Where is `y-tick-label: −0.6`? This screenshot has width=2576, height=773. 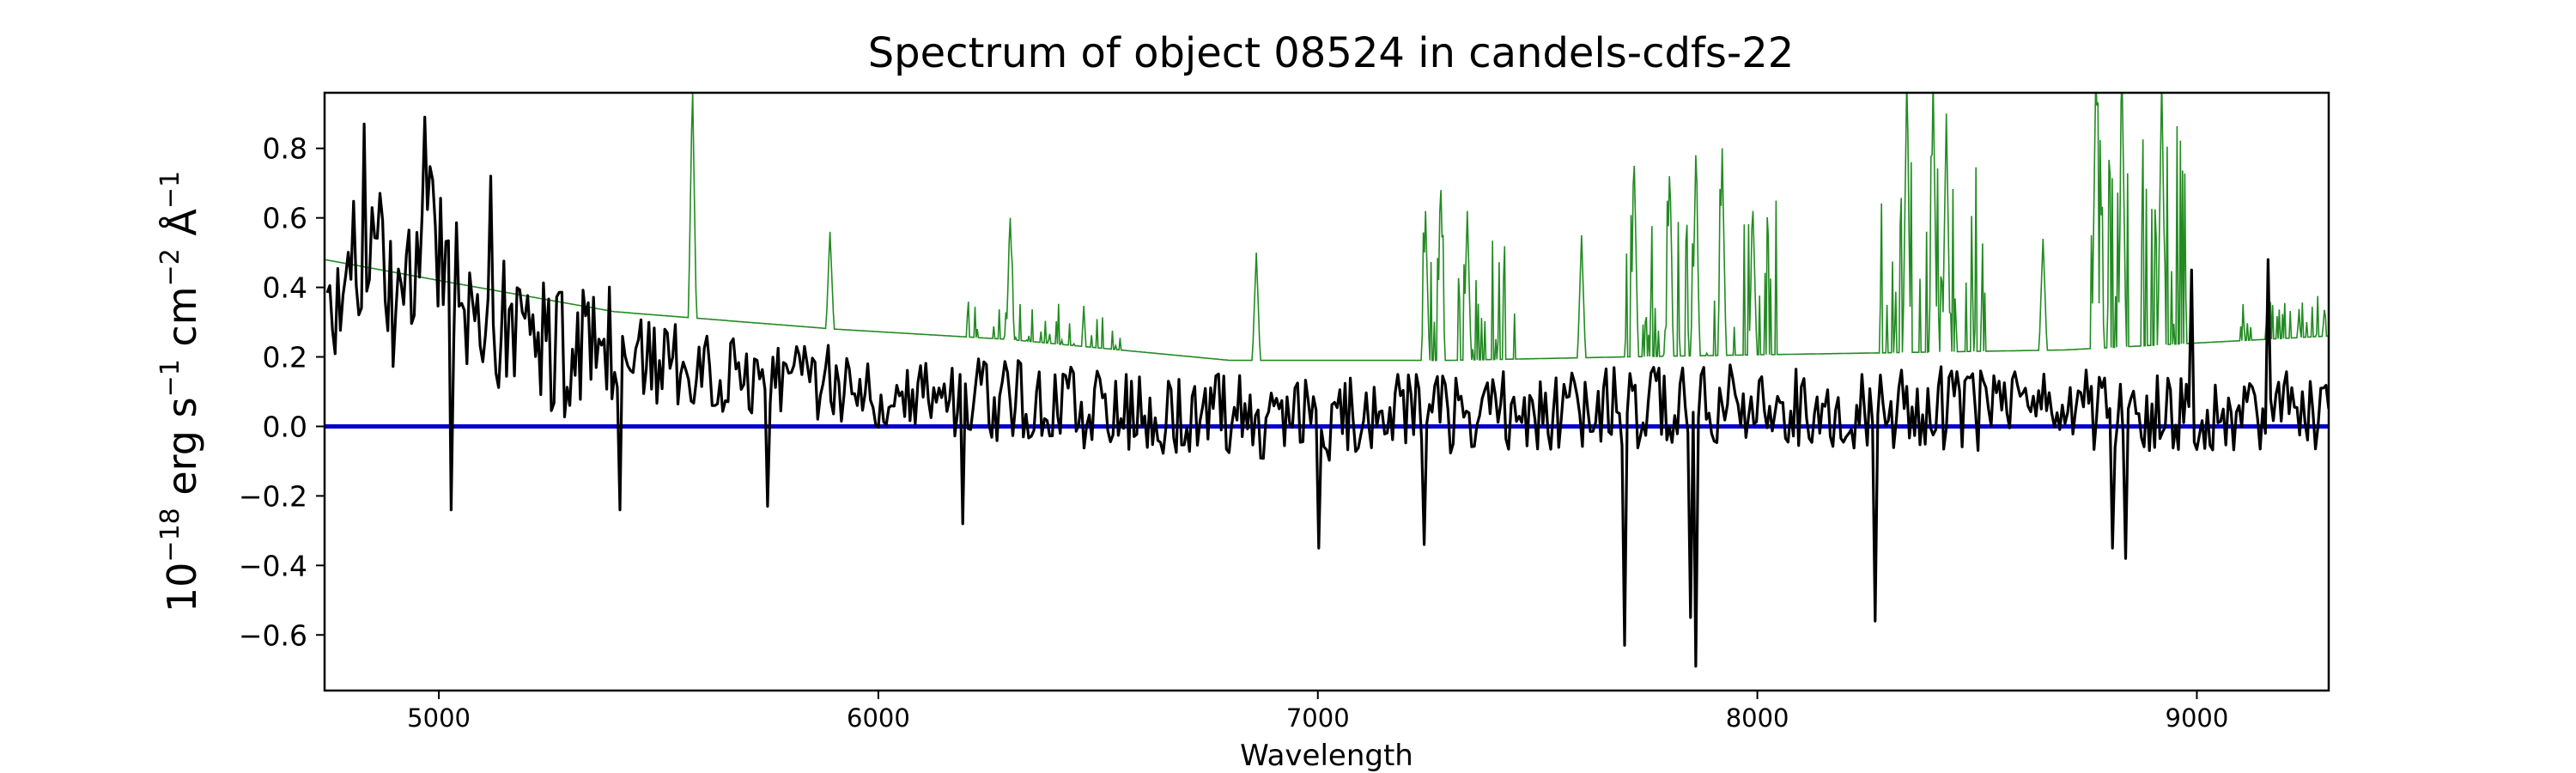
y-tick-label: −0.6 is located at coordinates (273, 635).